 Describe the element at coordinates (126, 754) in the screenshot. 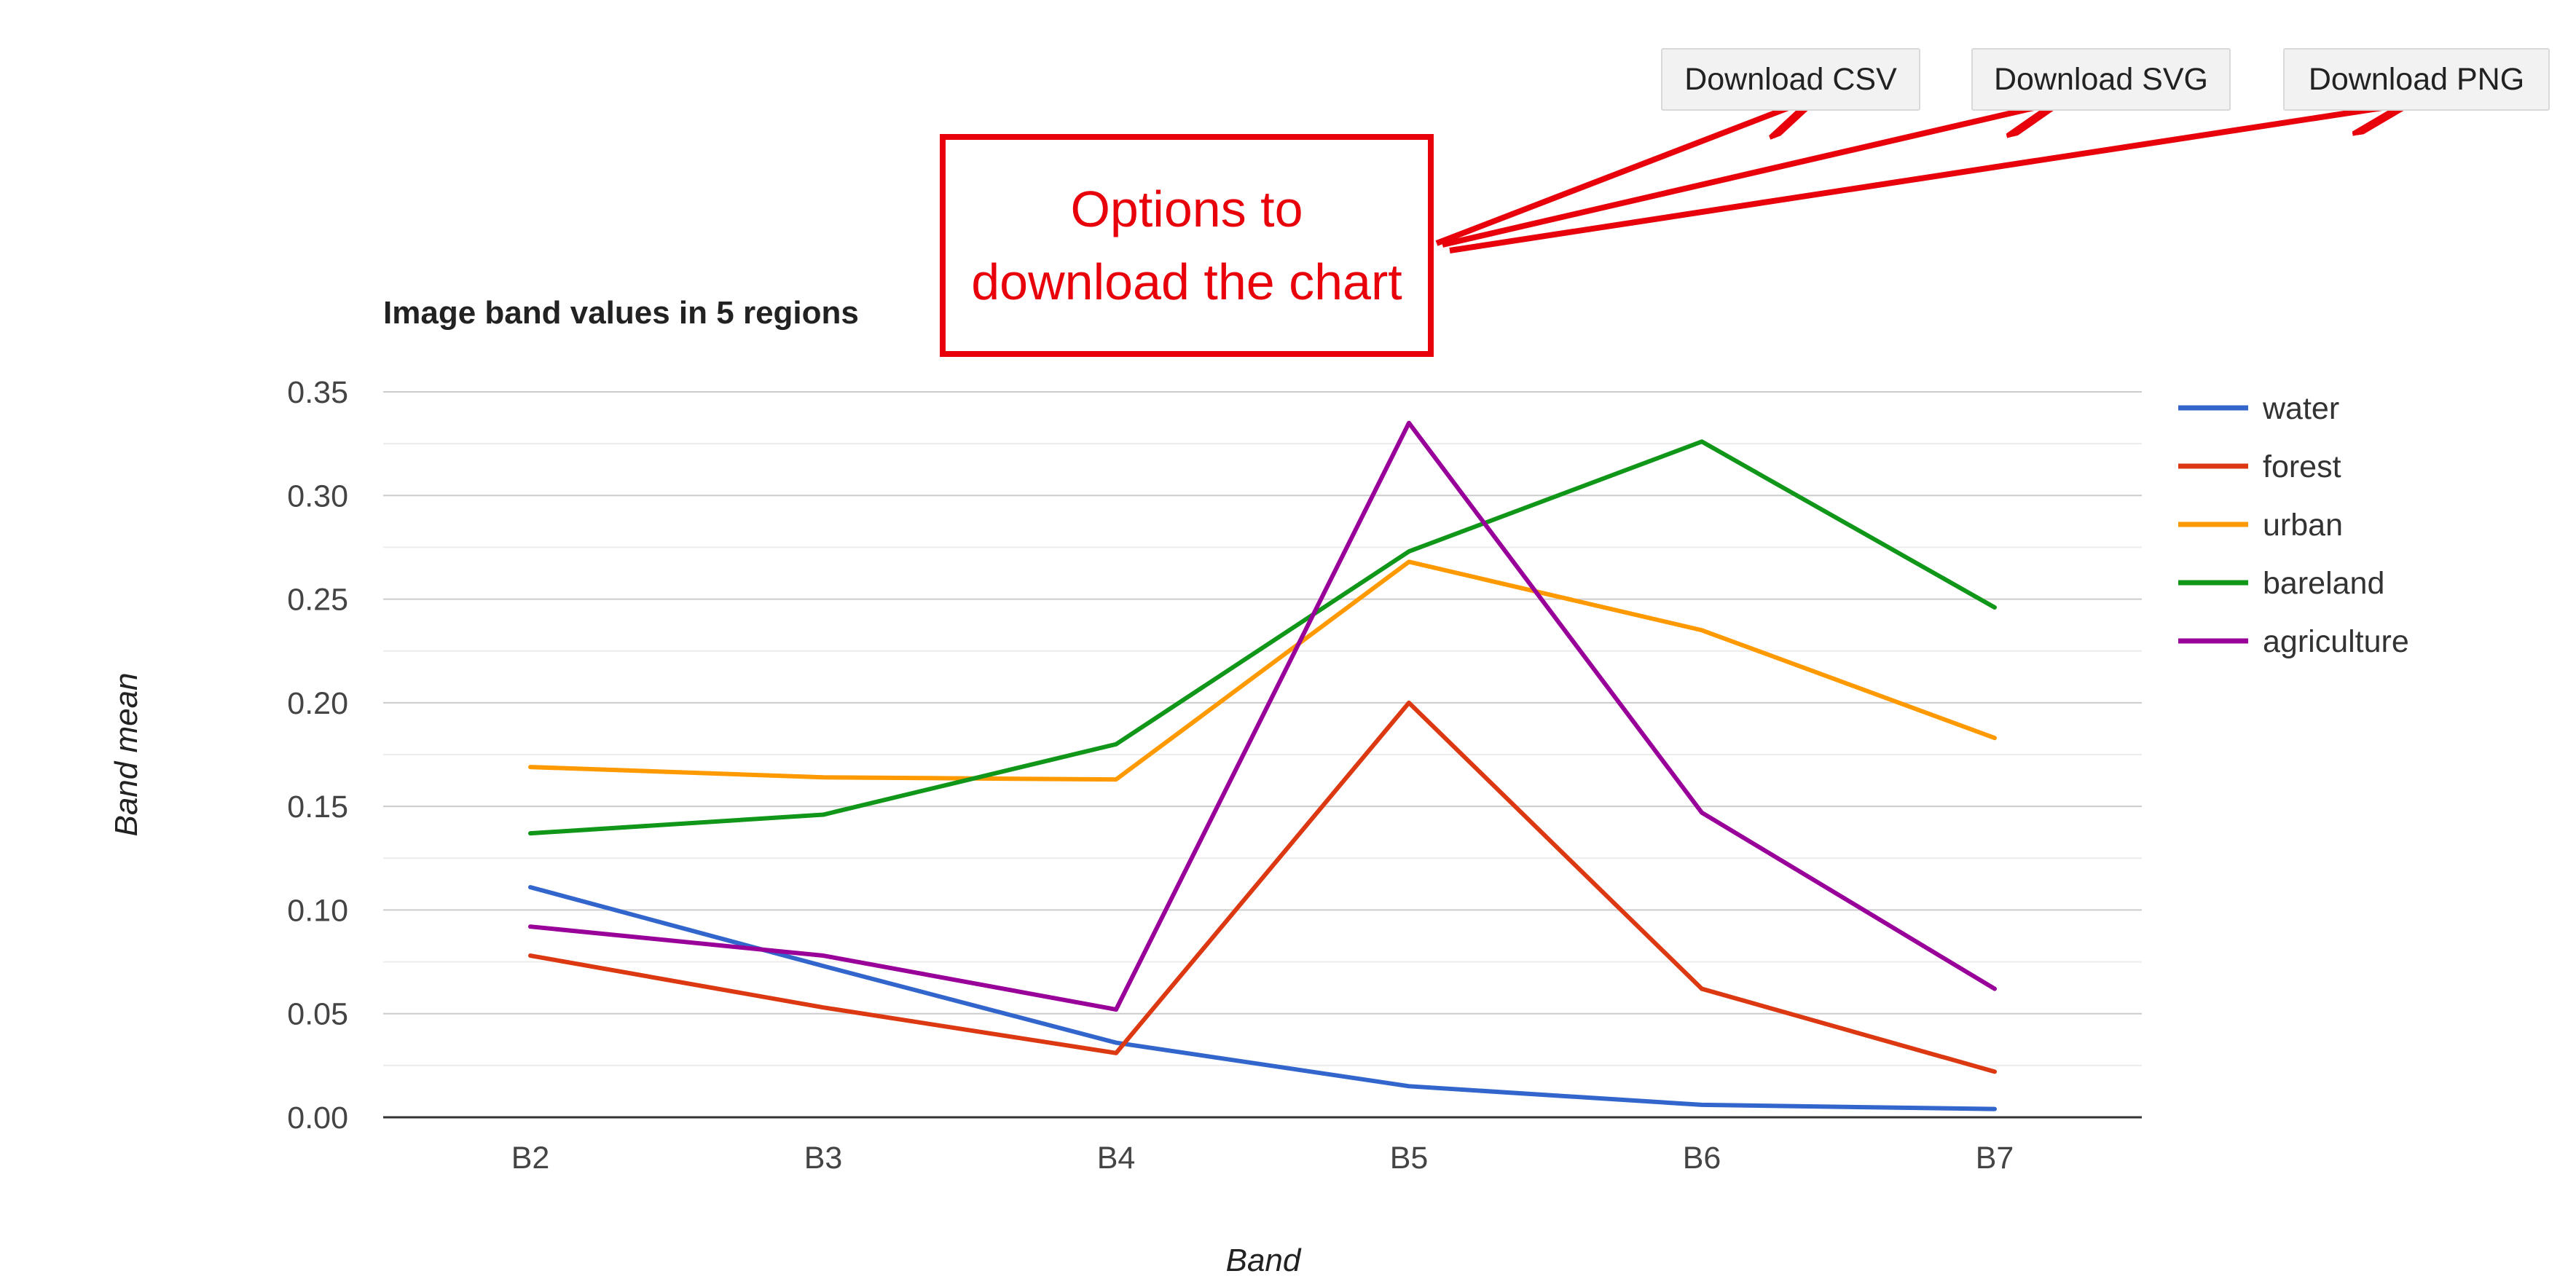

I see `y-axis-title: Band mean` at that location.